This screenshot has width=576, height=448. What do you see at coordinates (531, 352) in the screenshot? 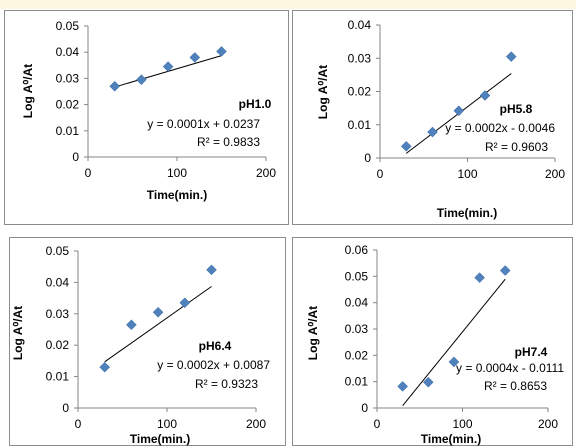
I see `series-label: pH7.4` at bounding box center [531, 352].